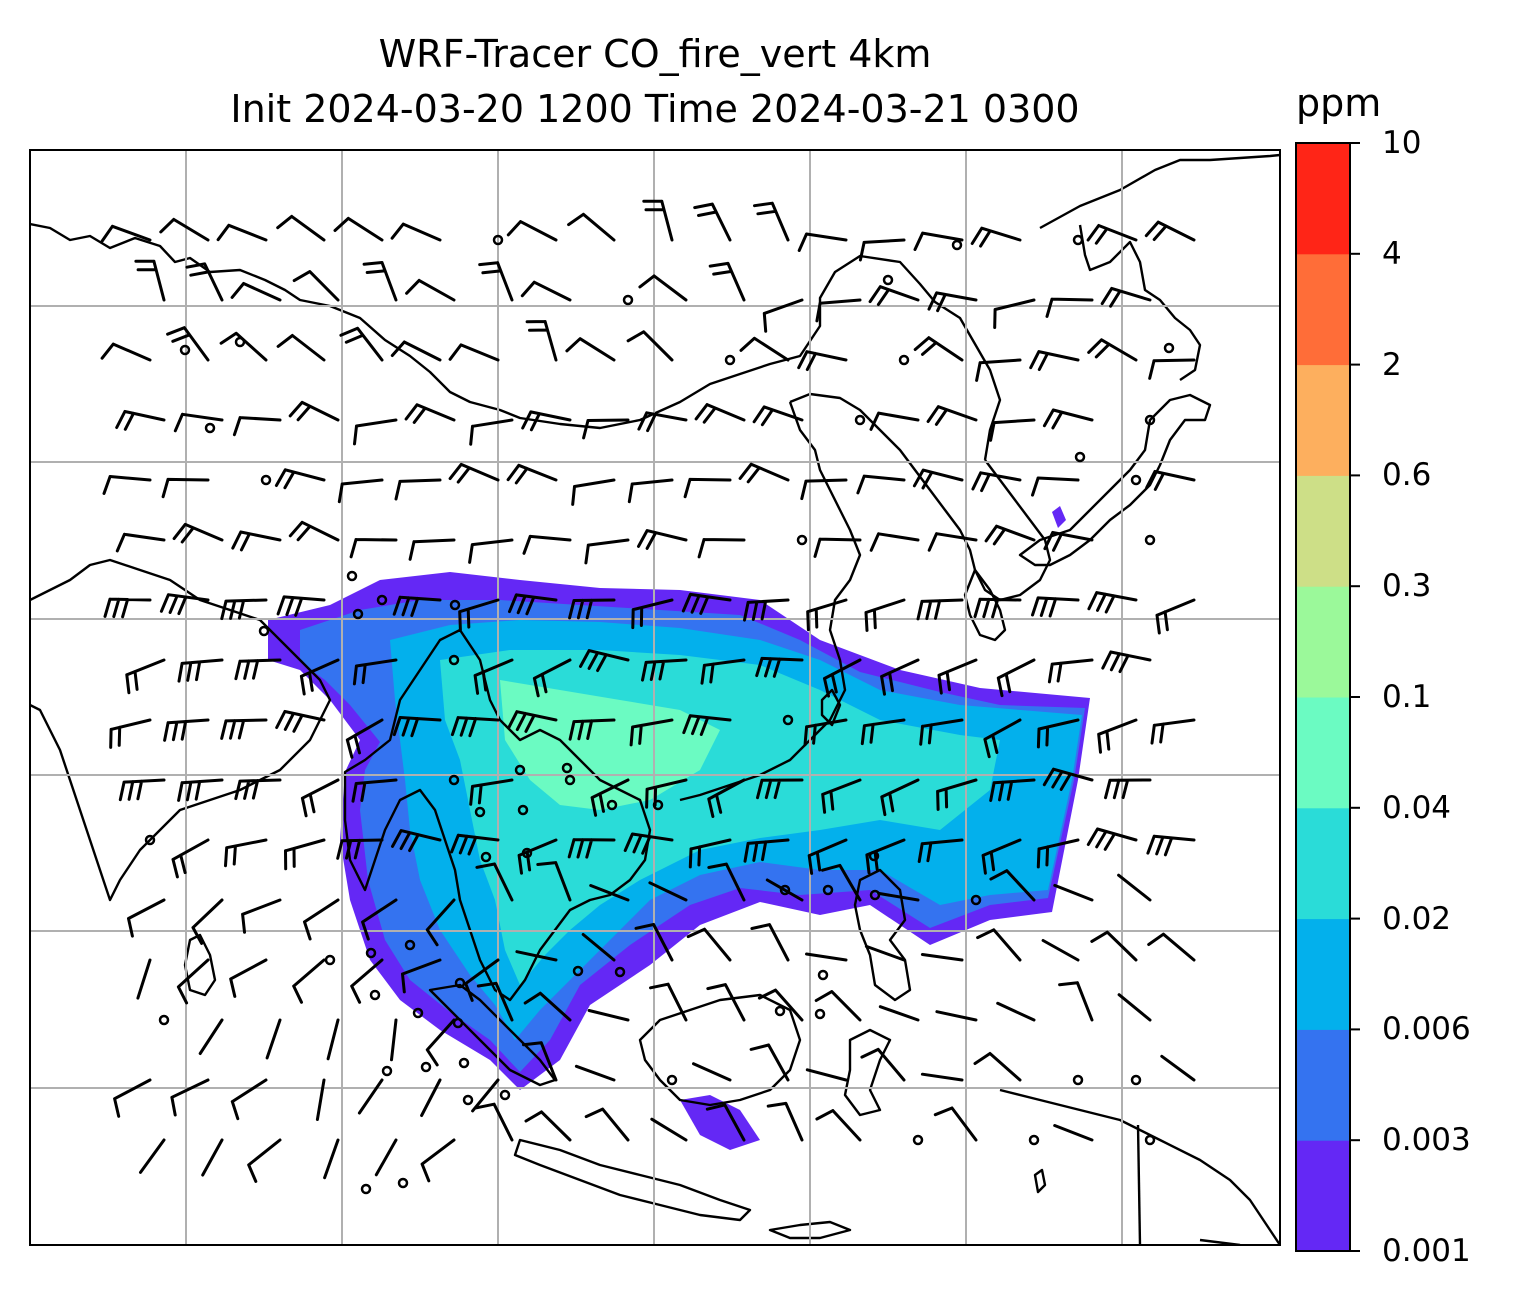 The height and width of the screenshot is (1306, 1528). I want to click on coast-china-east, so click(770, 601).